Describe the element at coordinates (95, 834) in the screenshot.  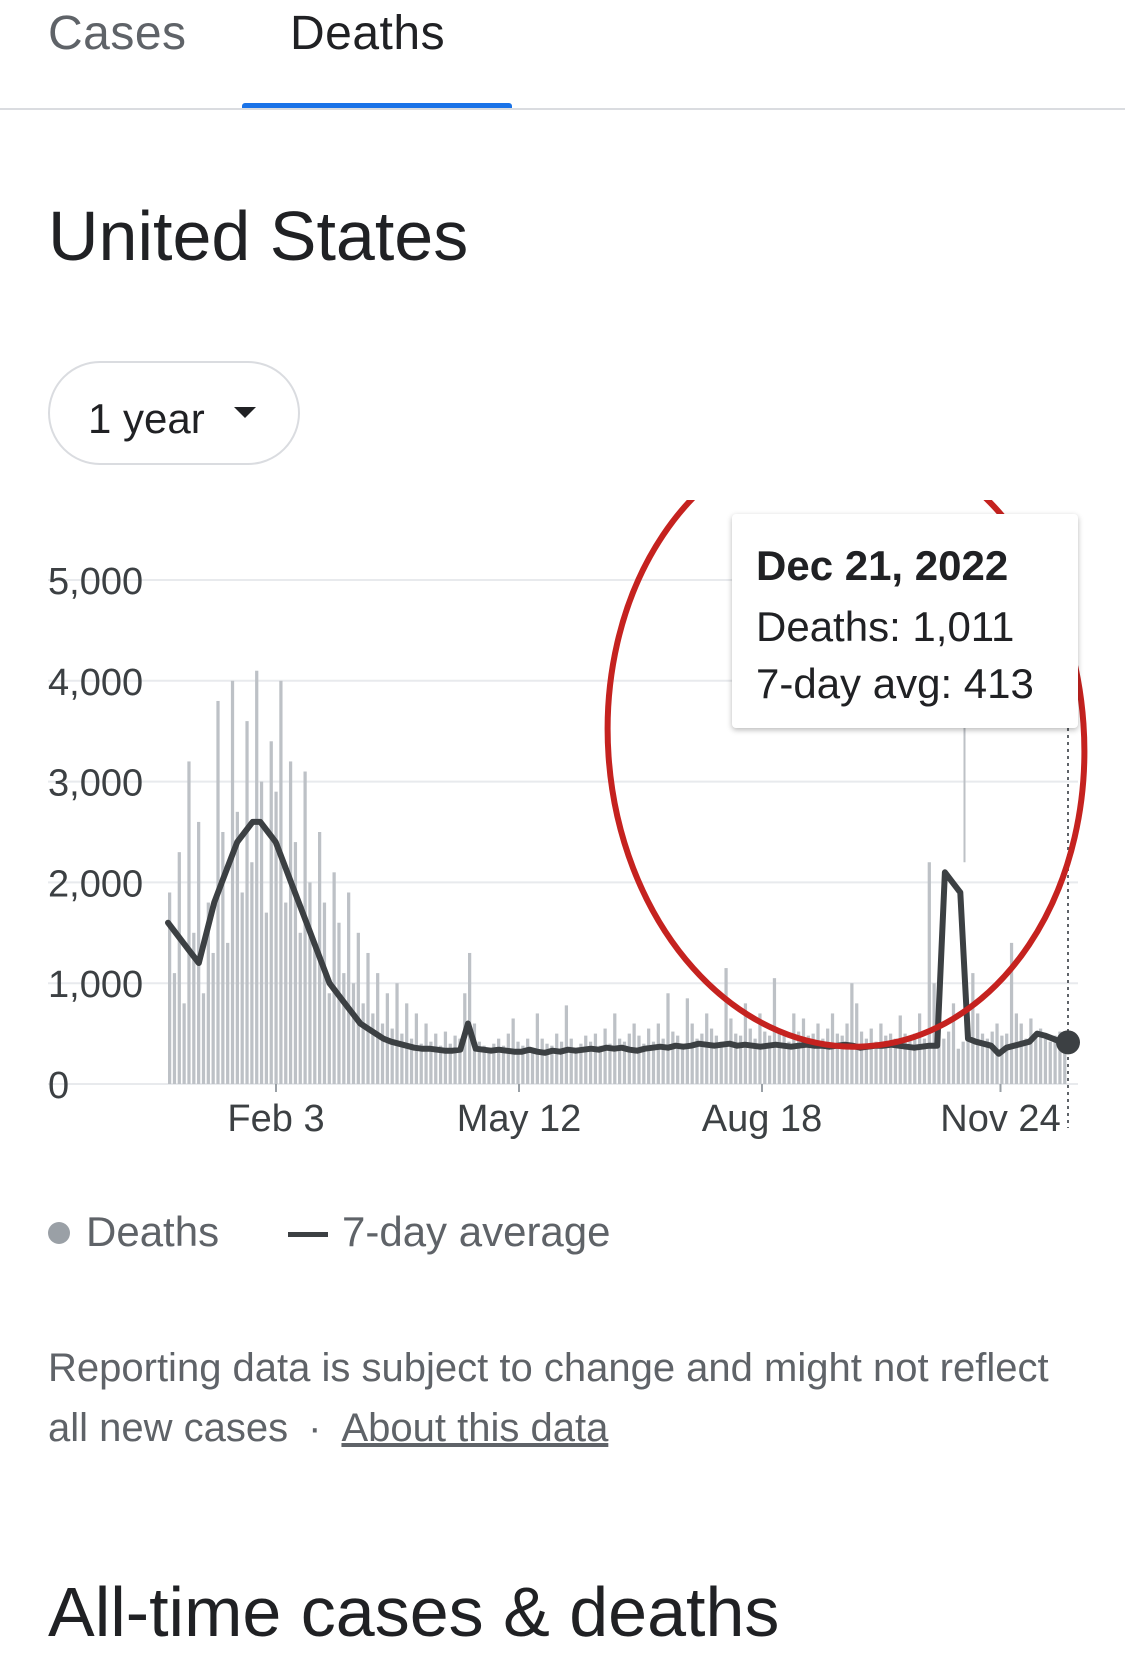
I see `y-axis-ticks: 5,000 4,000 3,000 2,000 1,000 0` at that location.